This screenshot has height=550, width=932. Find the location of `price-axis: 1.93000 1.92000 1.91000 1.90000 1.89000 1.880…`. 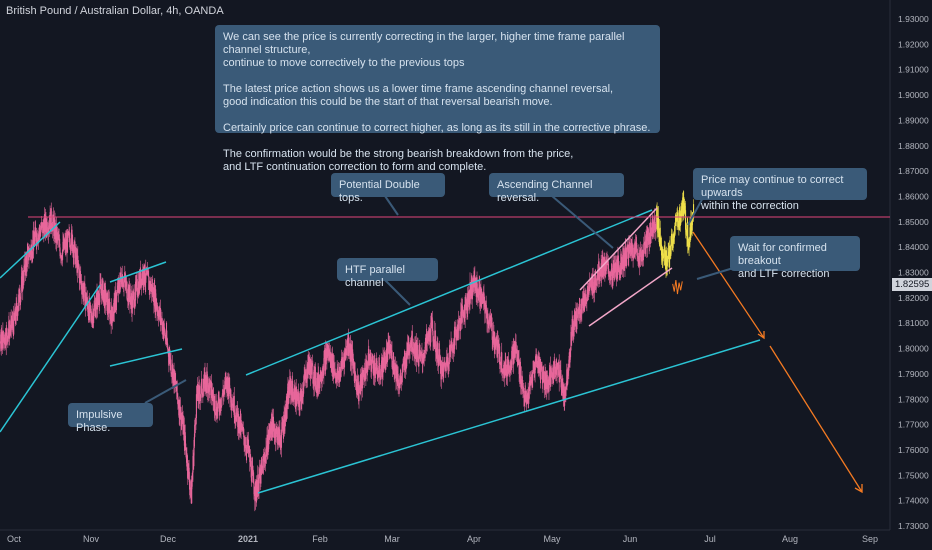

price-axis: 1.93000 1.92000 1.91000 1.90000 1.89000 1.880… is located at coordinates (913, 272).